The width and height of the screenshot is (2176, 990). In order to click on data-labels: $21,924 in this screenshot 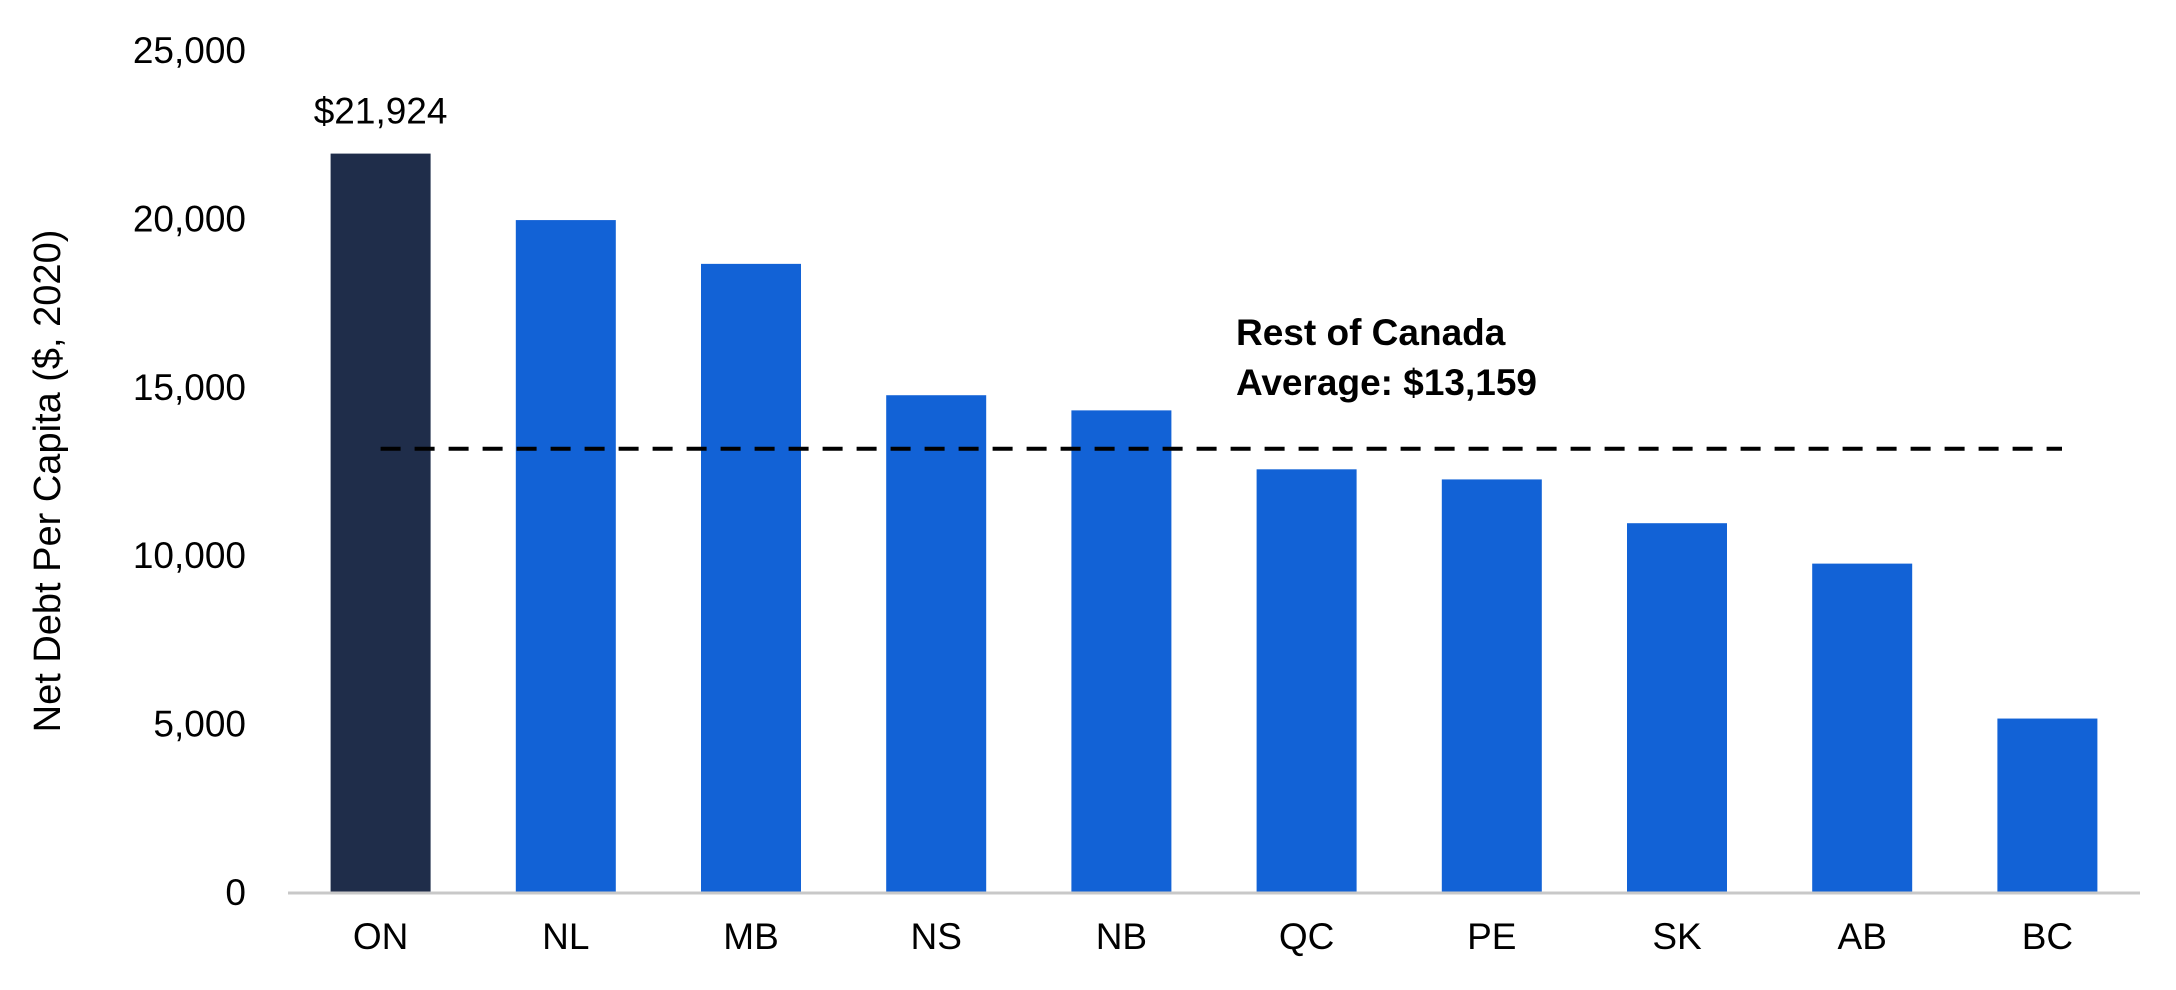, I will do `click(381, 111)`.